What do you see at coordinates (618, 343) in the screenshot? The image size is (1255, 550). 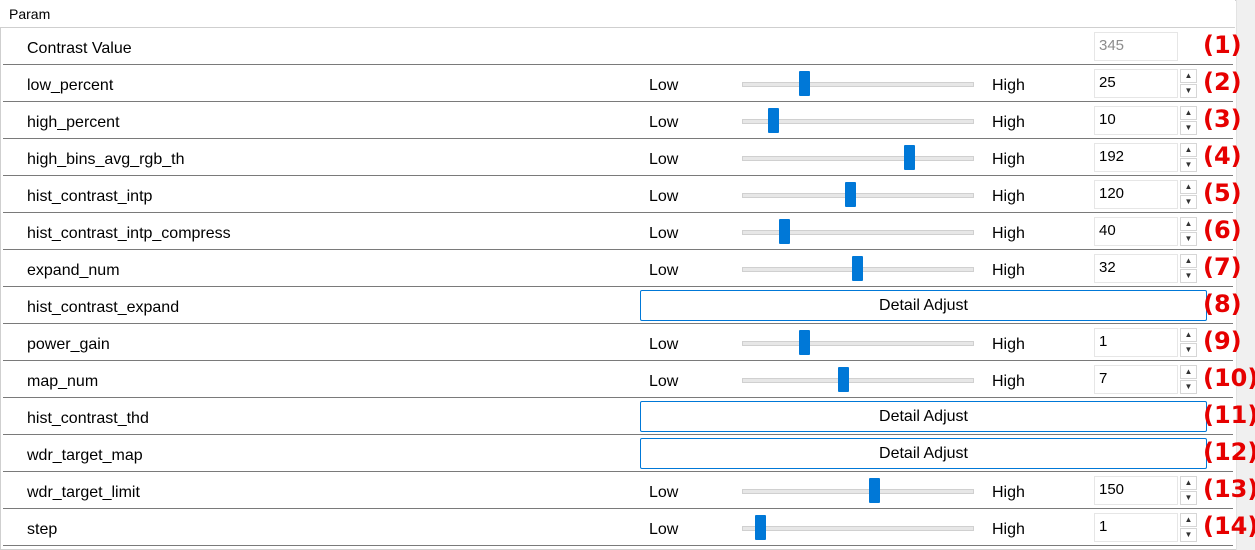 I see `param-row: power_gain Low High 1 ▲ ▼` at bounding box center [618, 343].